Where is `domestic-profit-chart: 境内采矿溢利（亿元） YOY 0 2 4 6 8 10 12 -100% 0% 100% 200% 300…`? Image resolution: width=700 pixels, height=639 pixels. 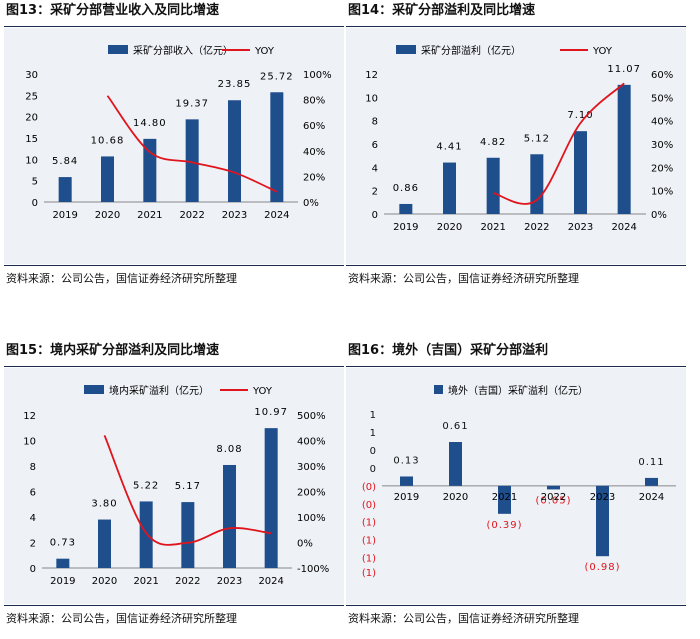 domestic-profit-chart: 境内采矿溢利（亿元） YOY 0 2 4 6 8 10 12 -100% 0% 100% 200% 300… is located at coordinates (176, 485).